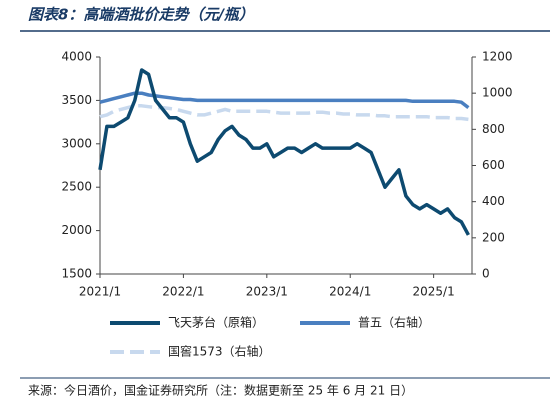 Image resolution: width=557 pixels, height=404 pixels. I want to click on y-tick-label: 2000, so click(76, 230).